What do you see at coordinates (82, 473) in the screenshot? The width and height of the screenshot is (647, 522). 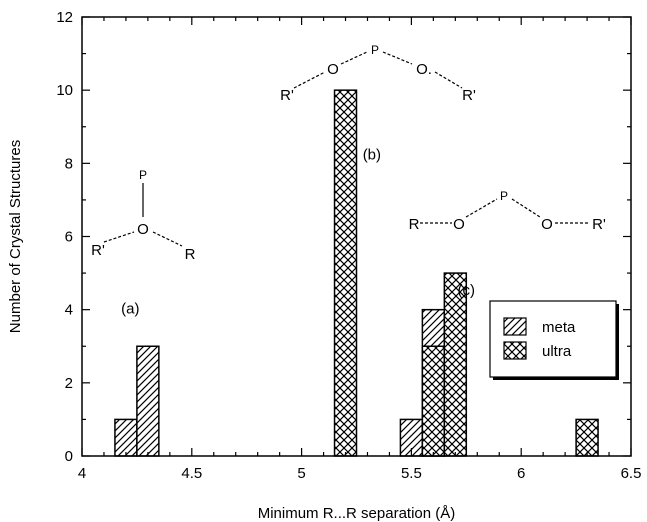 I see `x-tick-label: 4` at bounding box center [82, 473].